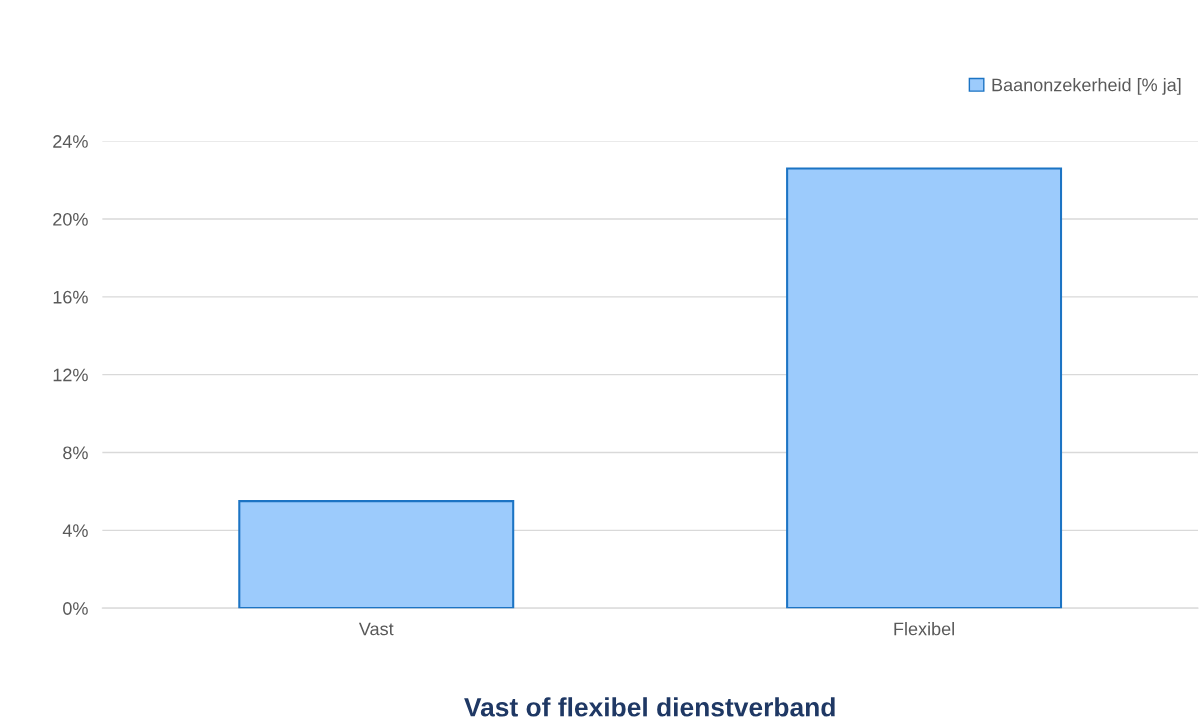 This screenshot has width=1204, height=724. Describe the element at coordinates (70, 219) in the screenshot. I see `y-tick-label: 20%` at that location.